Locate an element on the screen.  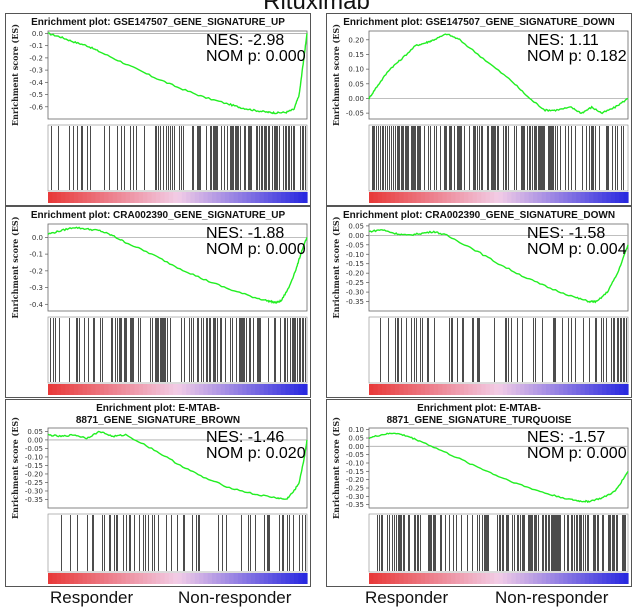
chart-title: Enrichment plot: E-MTAB- is located at coordinates (479, 408).